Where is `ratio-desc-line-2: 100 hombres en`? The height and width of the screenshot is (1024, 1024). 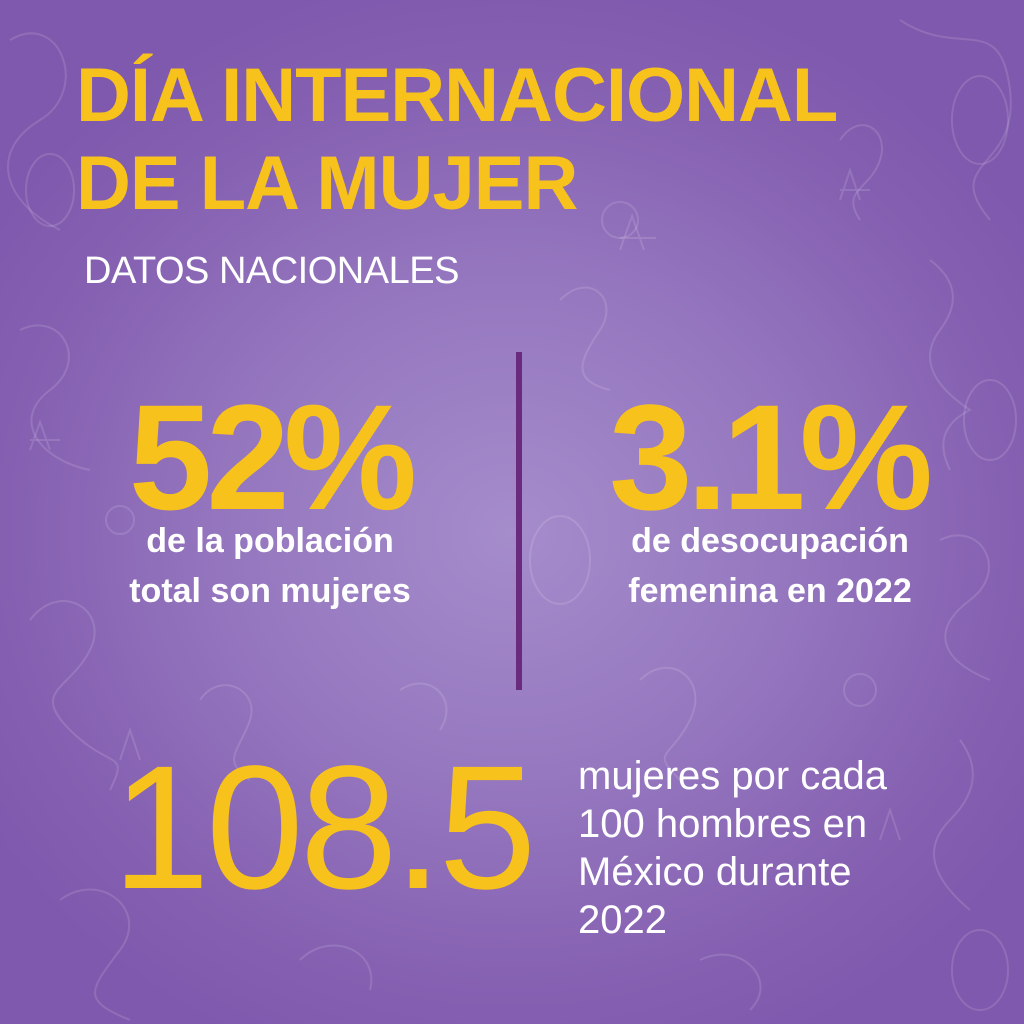 ratio-desc-line-2: 100 hombres en is located at coordinates (723, 824).